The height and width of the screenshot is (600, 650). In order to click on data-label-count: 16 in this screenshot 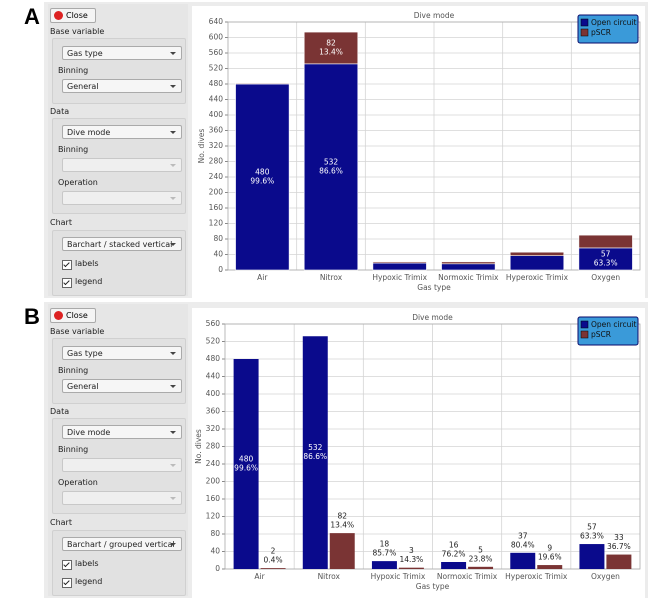, I will do `click(454, 545)`.